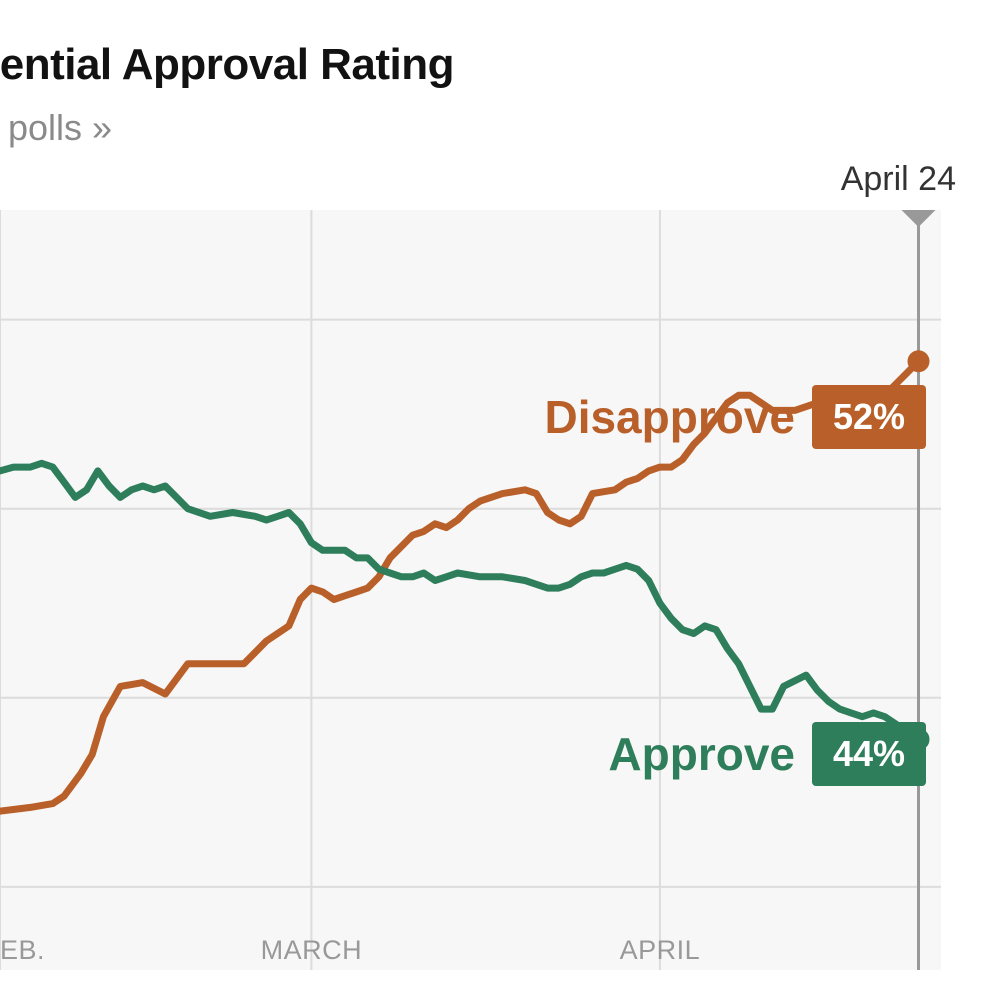 The height and width of the screenshot is (1000, 1000). What do you see at coordinates (227, 64) in the screenshot?
I see `chart-title: lential Approval Rating` at bounding box center [227, 64].